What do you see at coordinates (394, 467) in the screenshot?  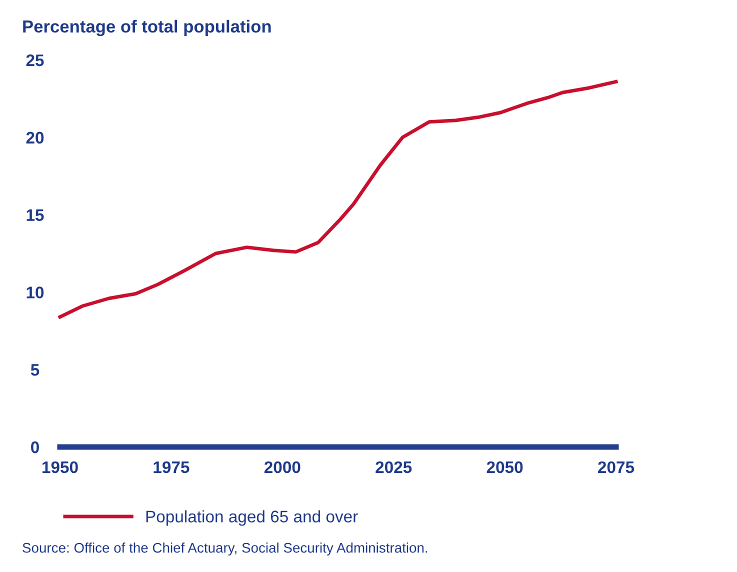 I see `x-tick-label: 2025` at bounding box center [394, 467].